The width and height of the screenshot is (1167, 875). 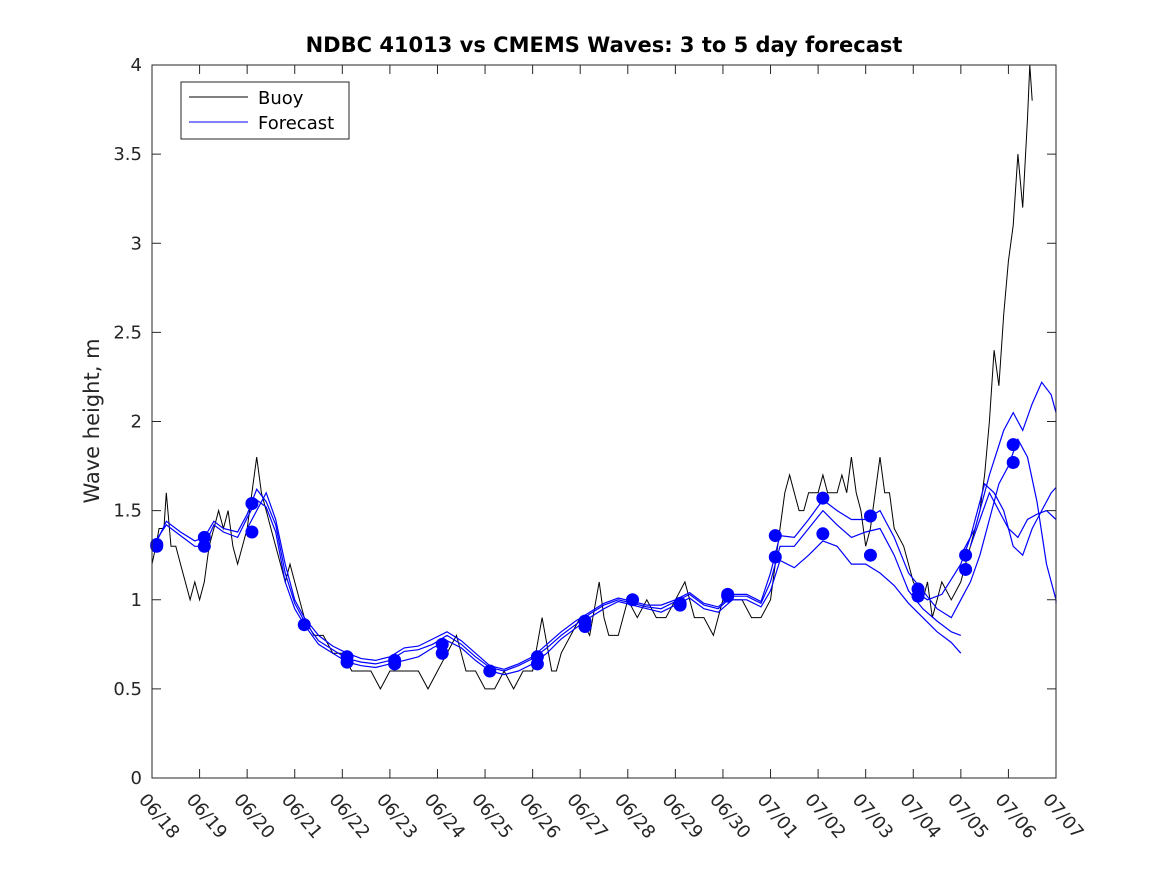 I want to click on y-tick-label: 3, so click(x=136, y=243).